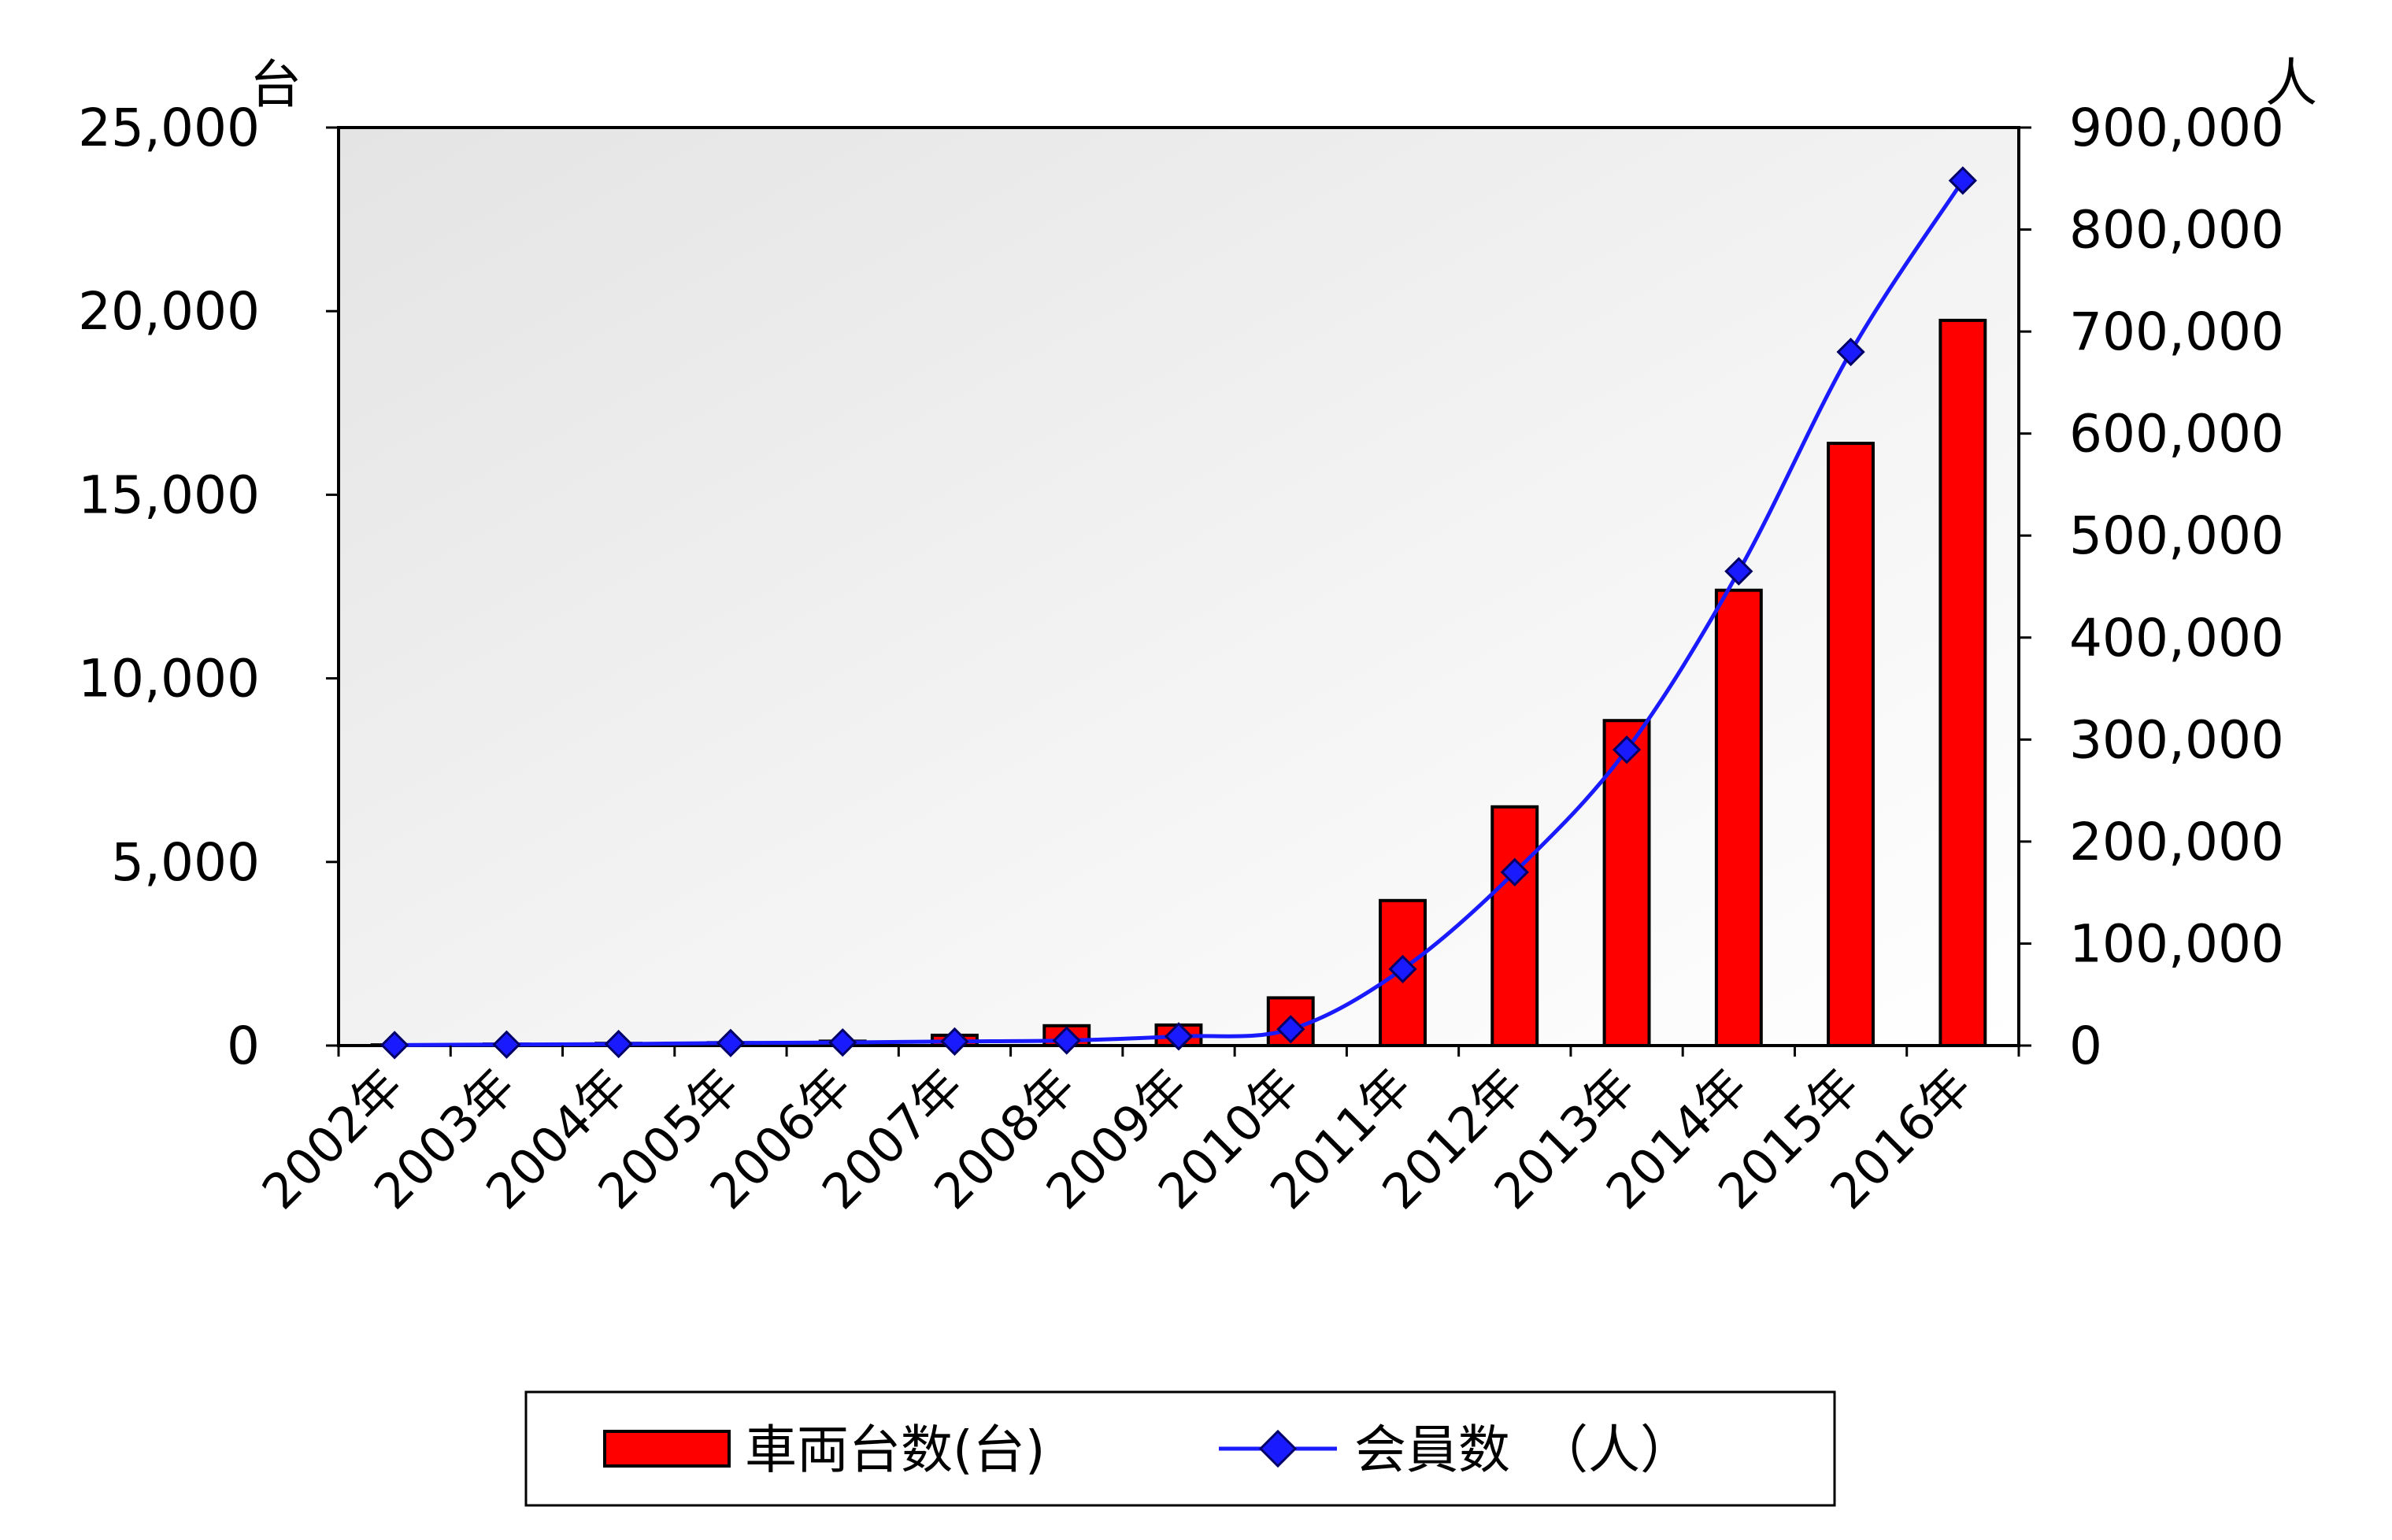  I want to click on members-point-2012年, so click(1514, 872).